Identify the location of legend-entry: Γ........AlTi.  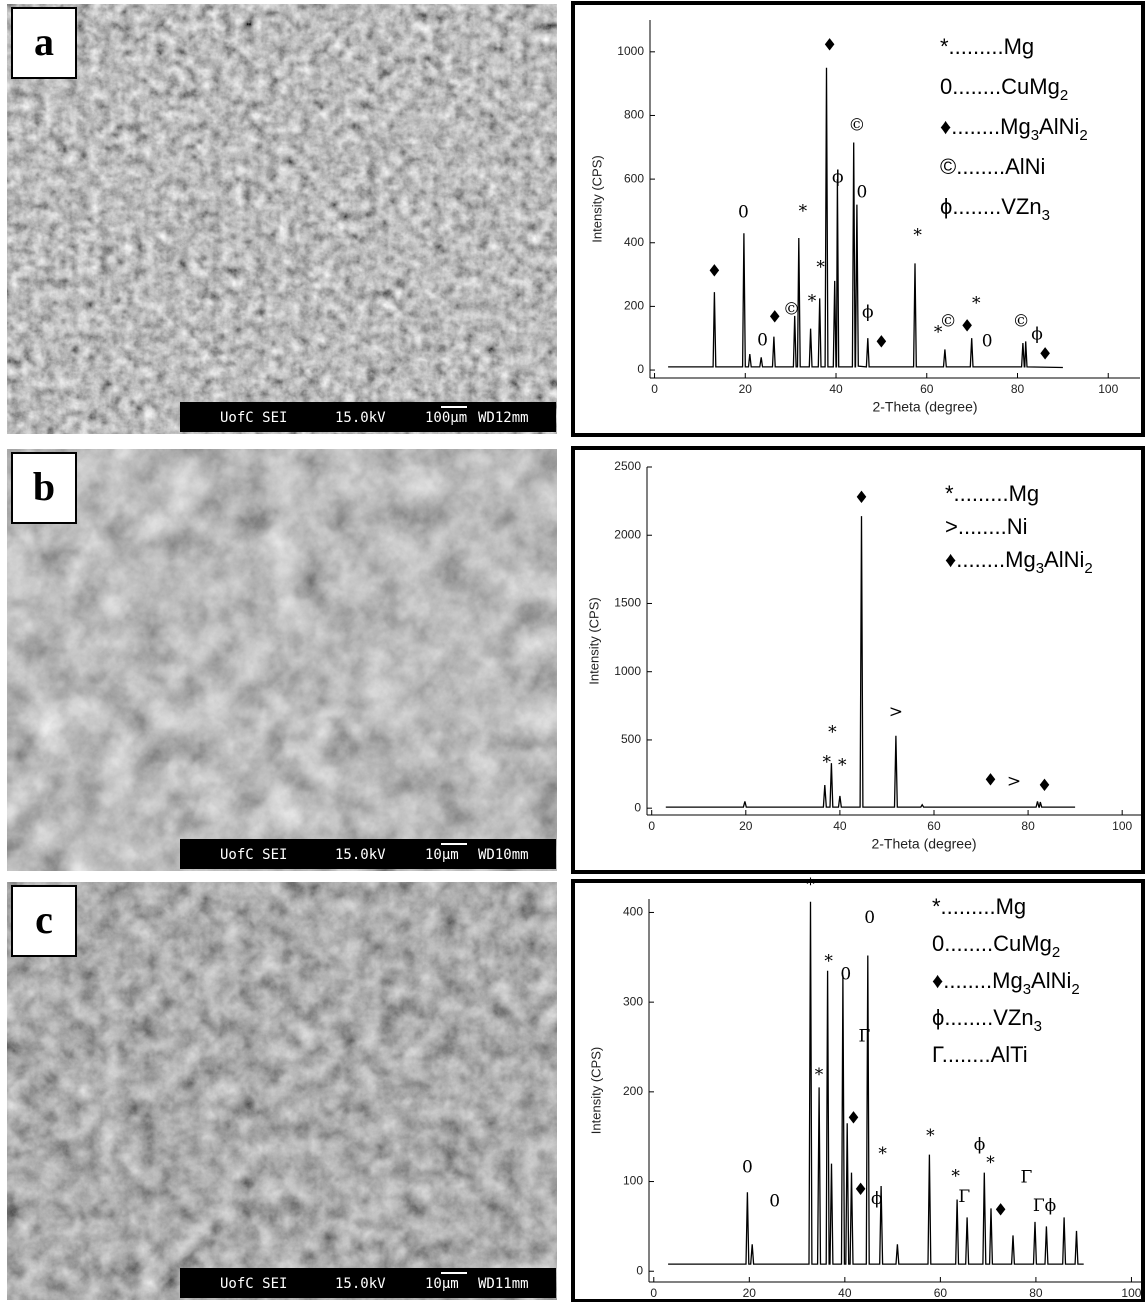
(980, 1054).